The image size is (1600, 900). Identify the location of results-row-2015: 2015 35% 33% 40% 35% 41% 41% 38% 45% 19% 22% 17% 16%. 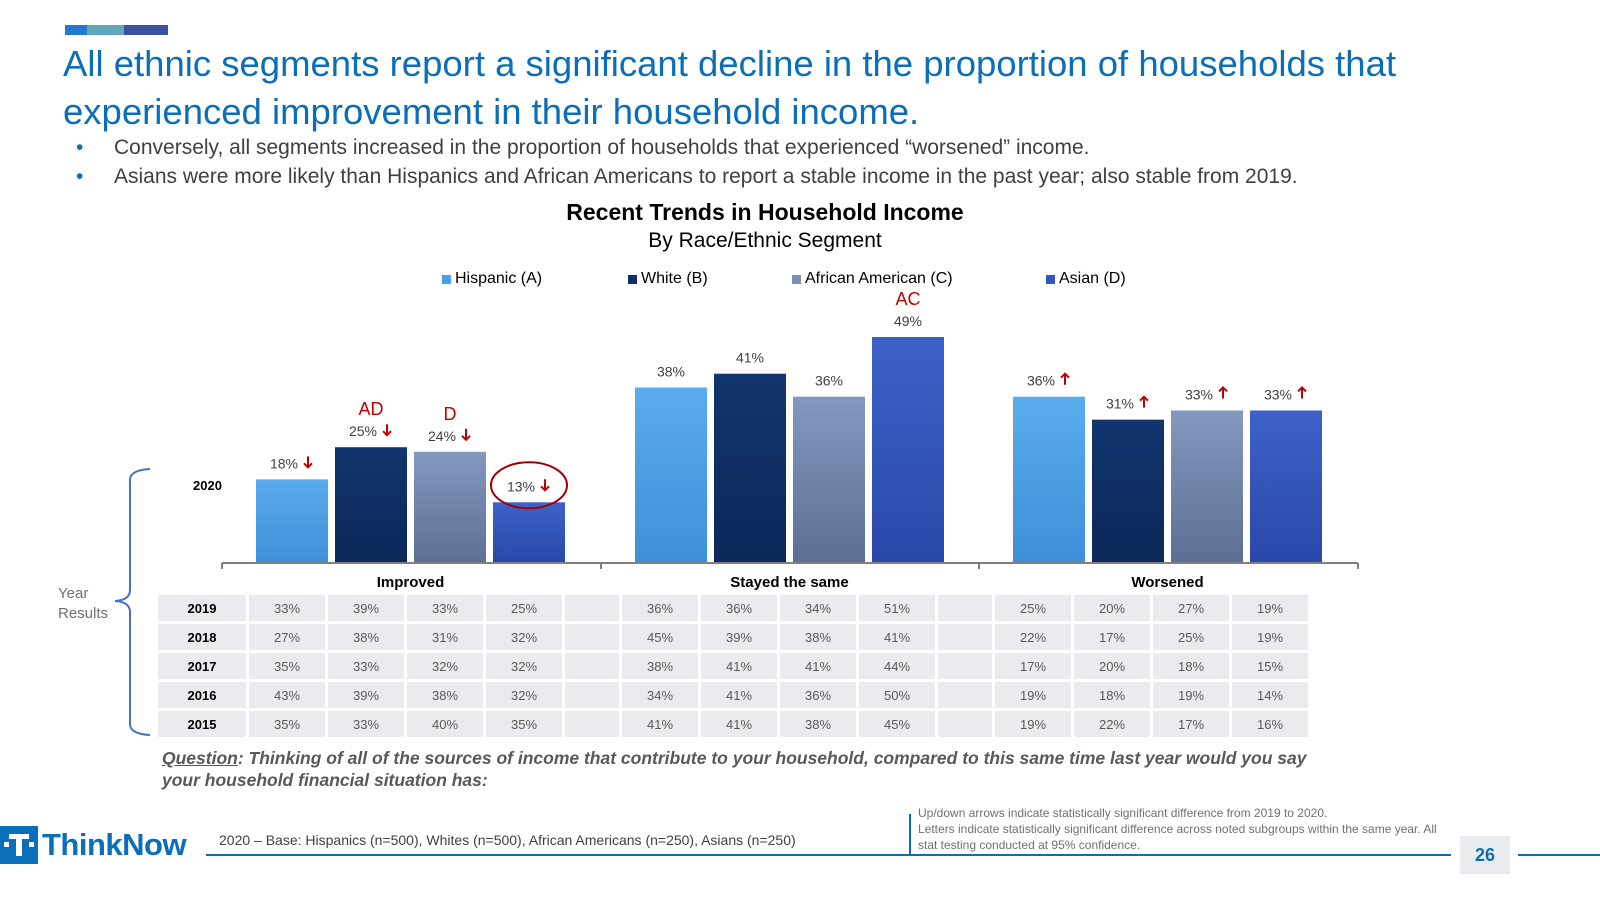
(733, 724).